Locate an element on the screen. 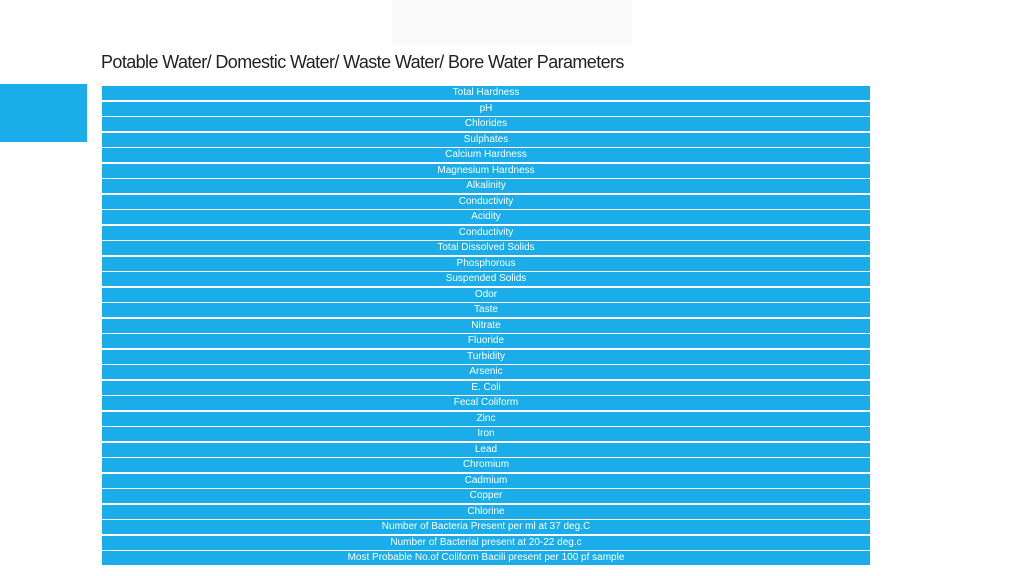  table-row: Magnesium Hardness is located at coordinates (486, 170).